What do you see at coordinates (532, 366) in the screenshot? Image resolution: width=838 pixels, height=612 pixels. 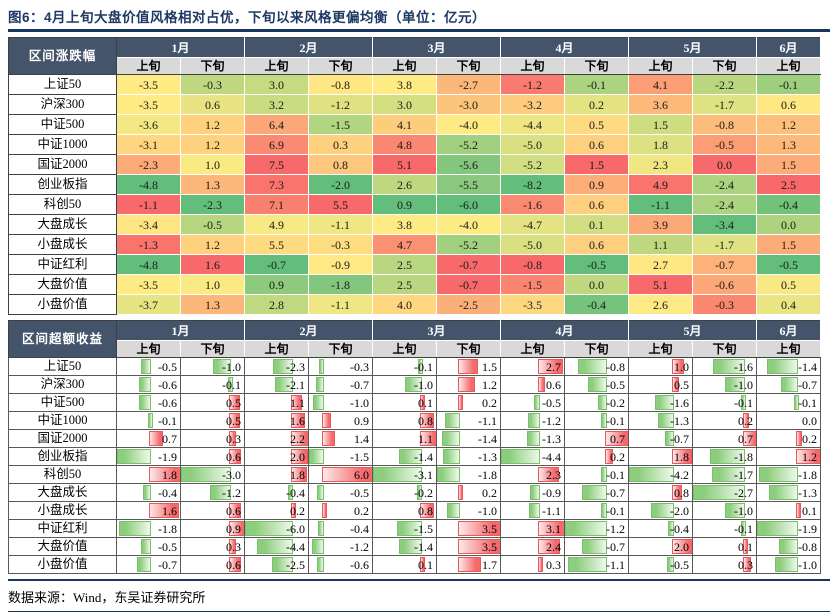 I see `bar-cell: 2.7` at bounding box center [532, 366].